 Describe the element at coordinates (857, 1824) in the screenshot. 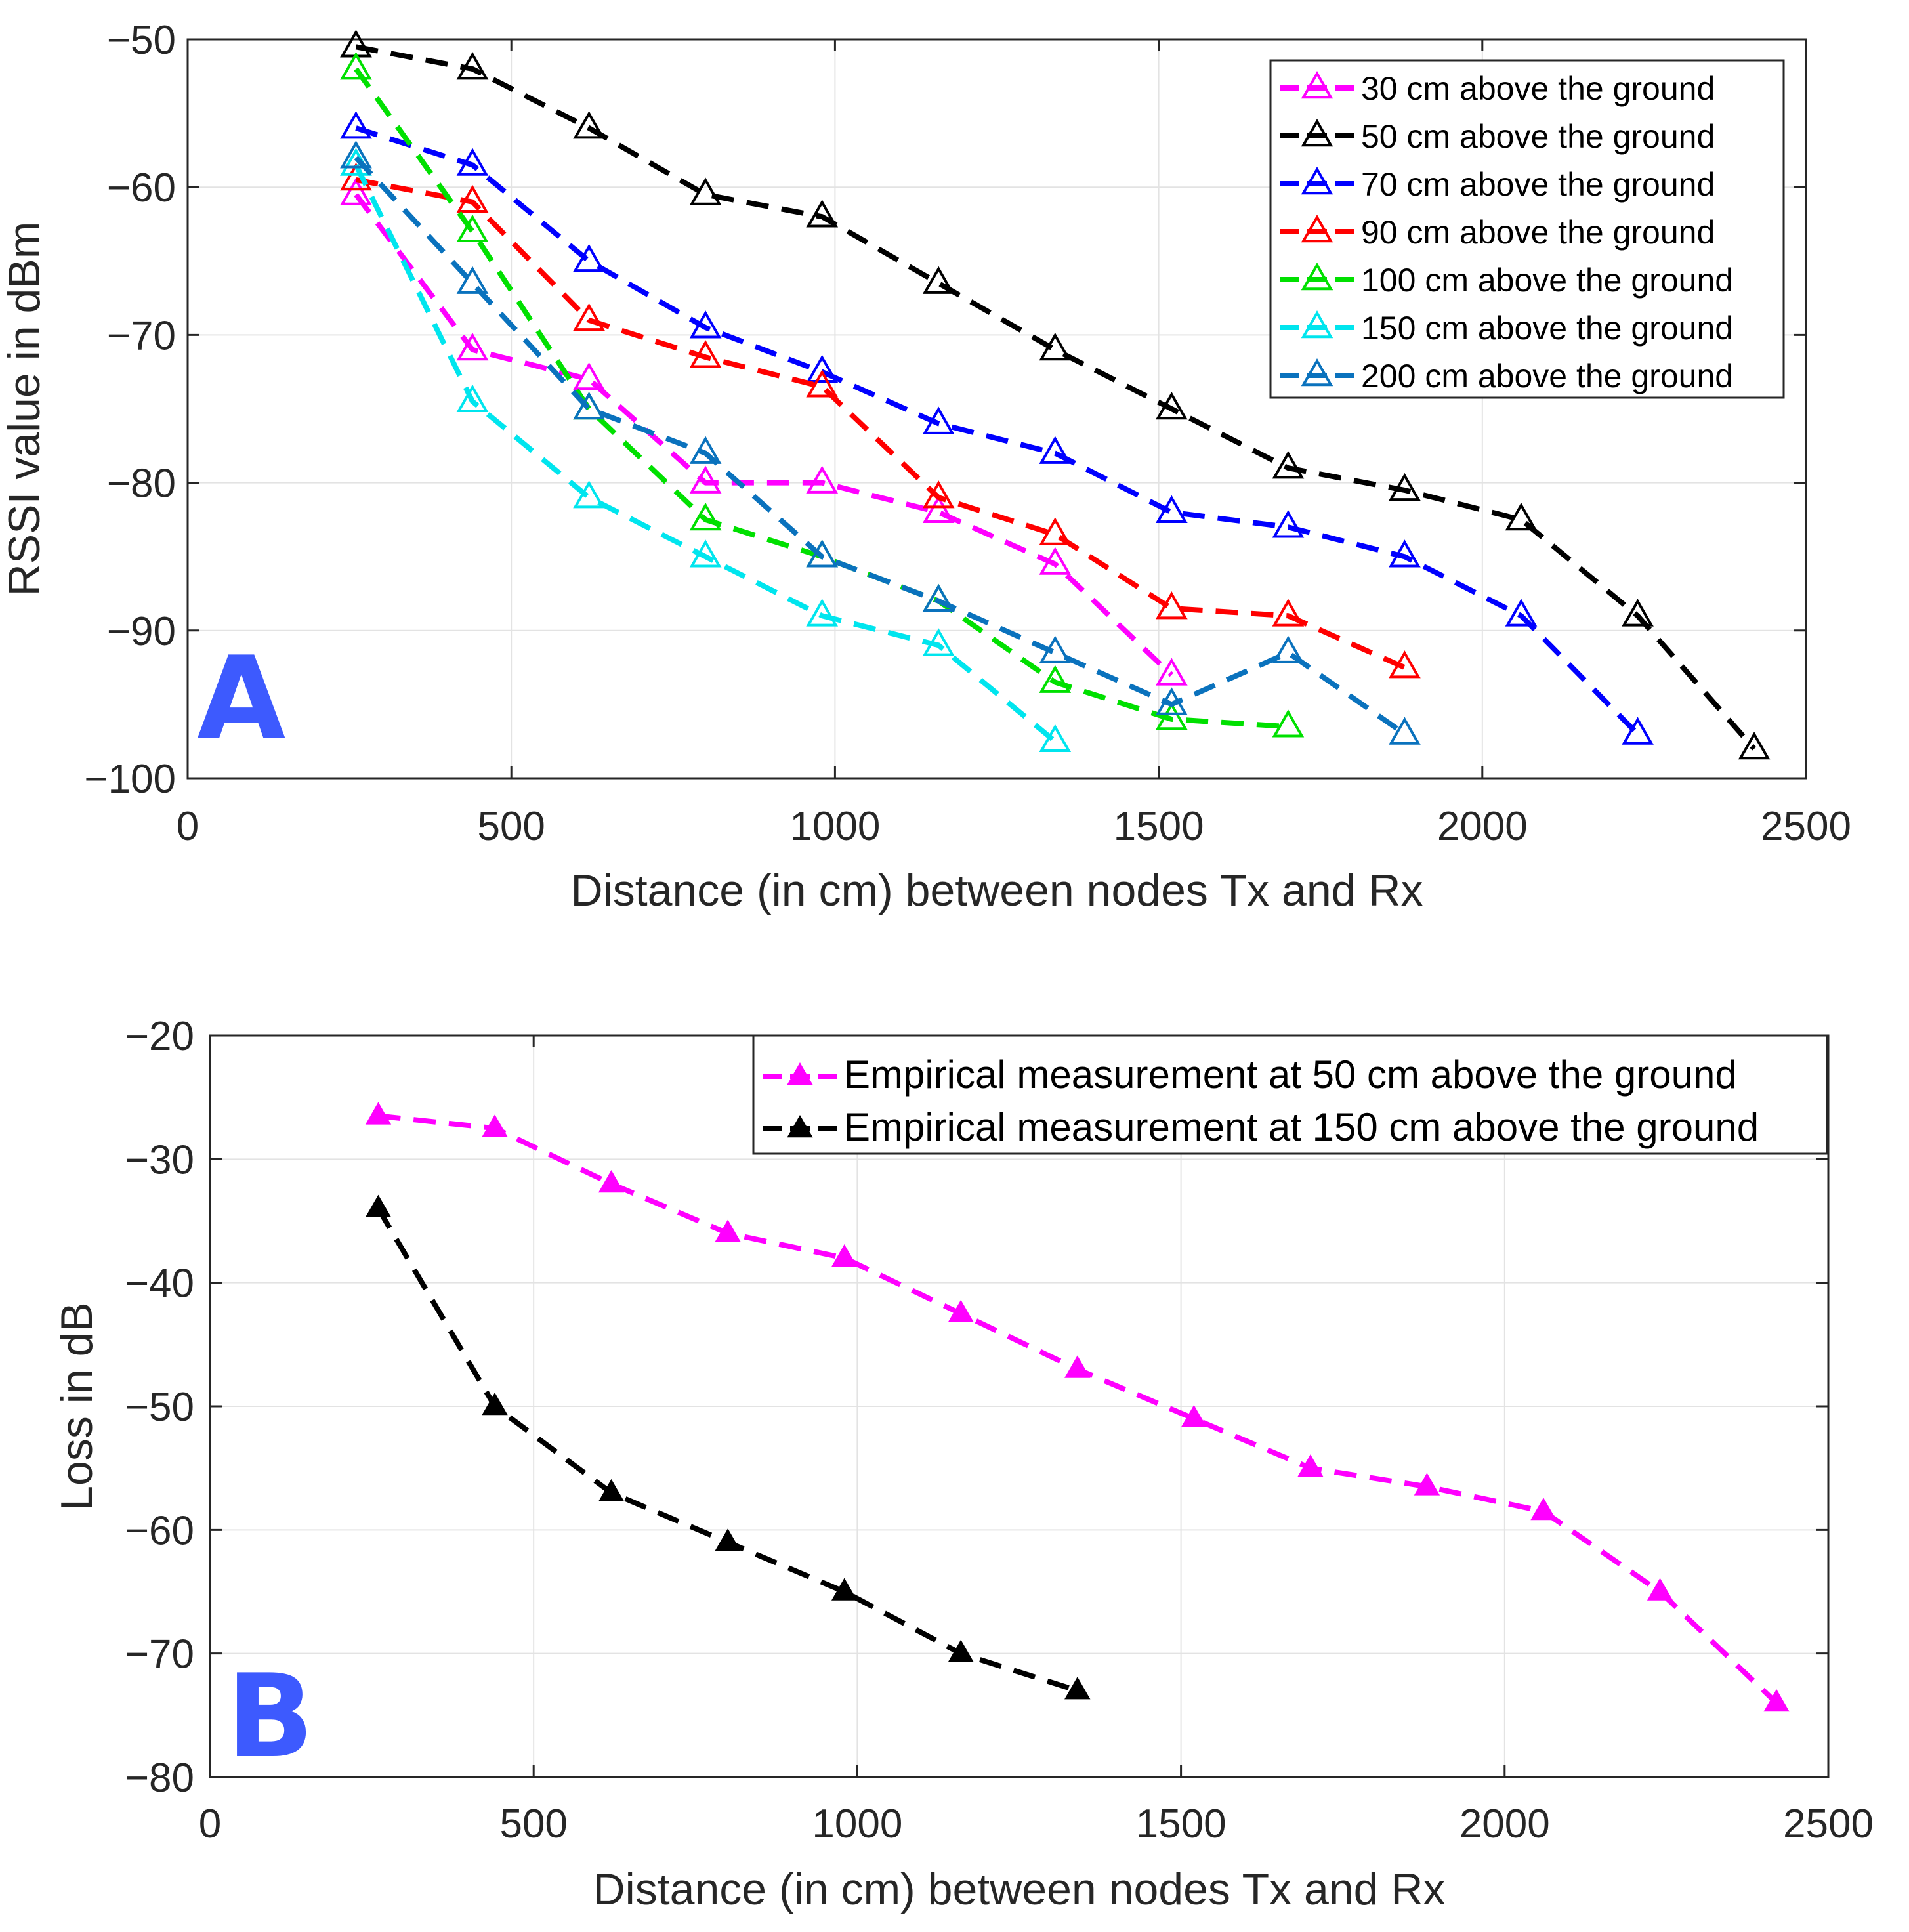

I see `x-tick-label: 1000` at that location.